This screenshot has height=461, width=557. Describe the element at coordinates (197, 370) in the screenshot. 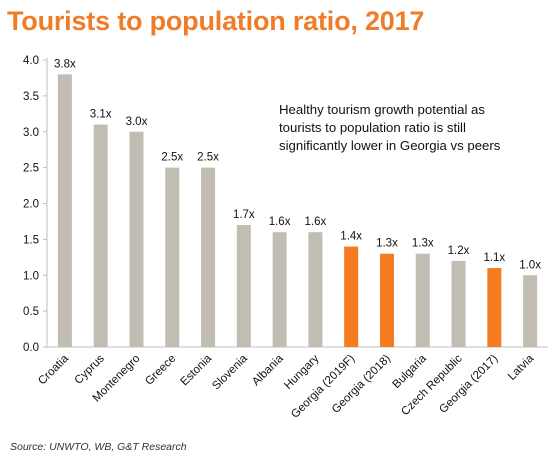

I see `x-tick-label: Estonia` at that location.